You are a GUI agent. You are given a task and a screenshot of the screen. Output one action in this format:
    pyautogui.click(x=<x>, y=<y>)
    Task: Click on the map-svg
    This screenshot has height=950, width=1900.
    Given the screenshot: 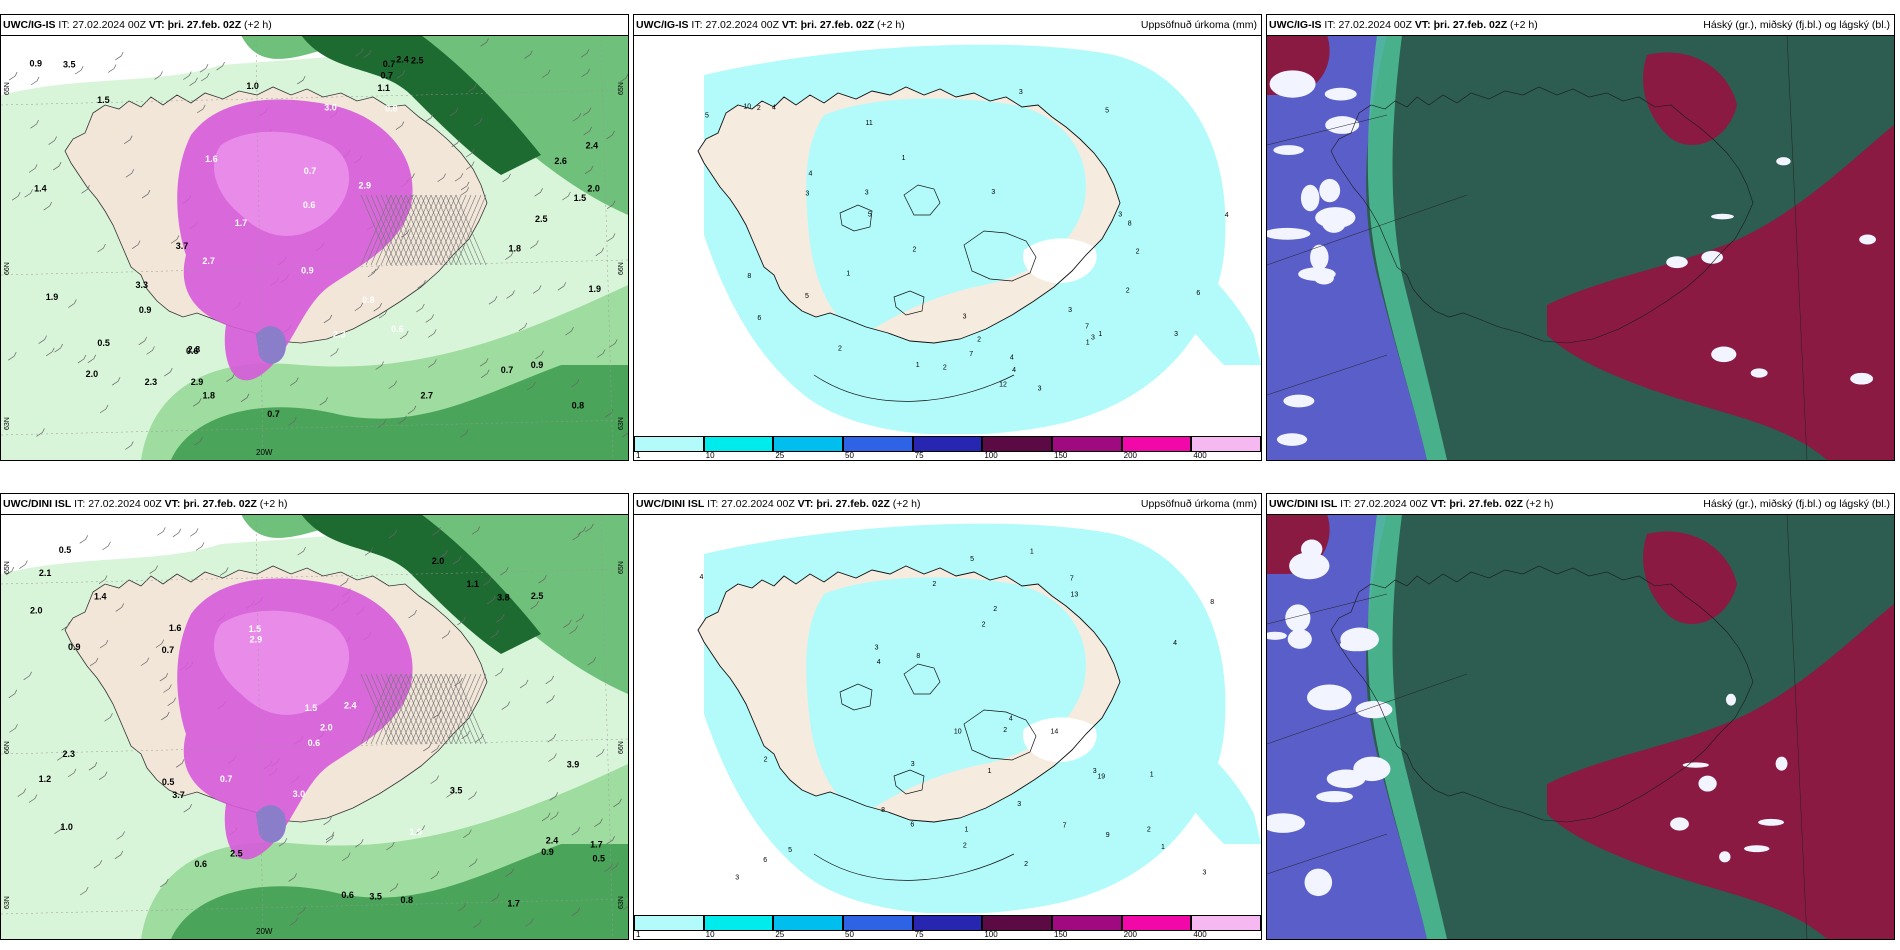 What is the action you would take?
    pyautogui.click(x=1580, y=247)
    